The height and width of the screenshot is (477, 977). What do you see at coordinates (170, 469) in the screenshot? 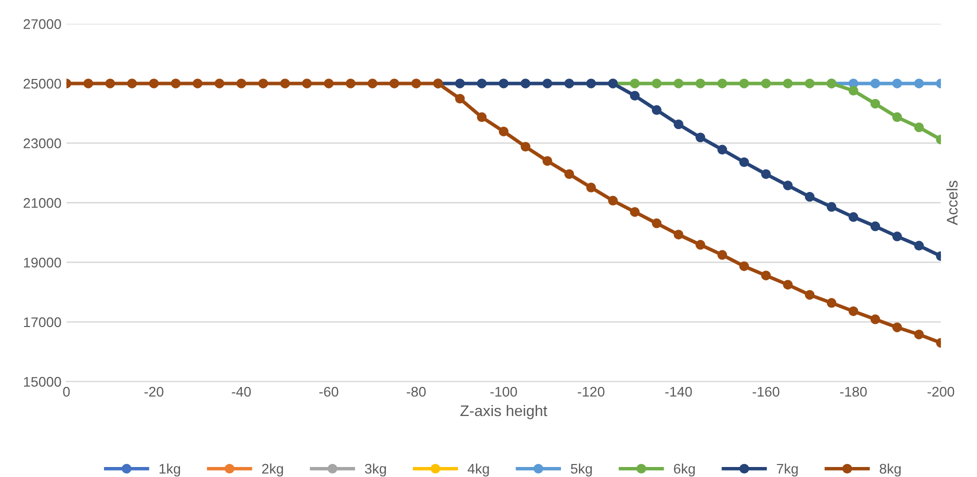
I see `legend-label: 1kg` at bounding box center [170, 469].